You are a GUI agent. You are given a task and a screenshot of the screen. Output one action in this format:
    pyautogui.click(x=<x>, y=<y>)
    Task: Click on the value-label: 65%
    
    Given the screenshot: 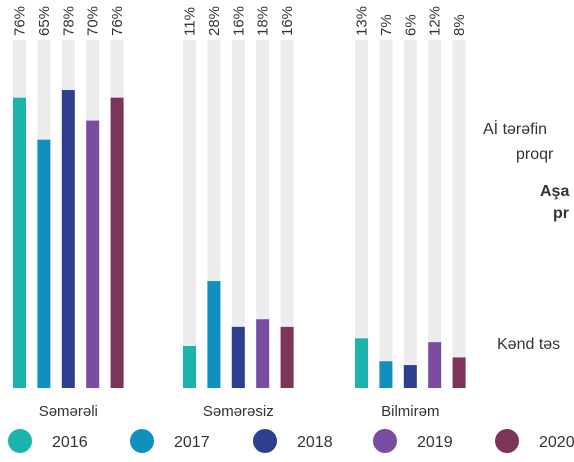 What is the action you would take?
    pyautogui.click(x=44, y=21)
    